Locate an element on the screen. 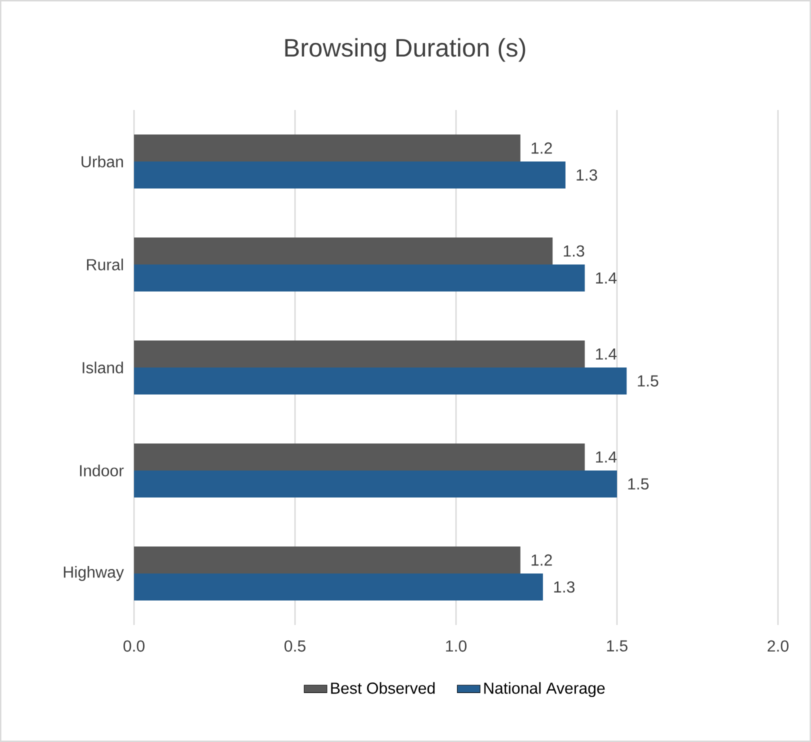 The width and height of the screenshot is (811, 742). x-tick-label: 1.5 is located at coordinates (617, 646).